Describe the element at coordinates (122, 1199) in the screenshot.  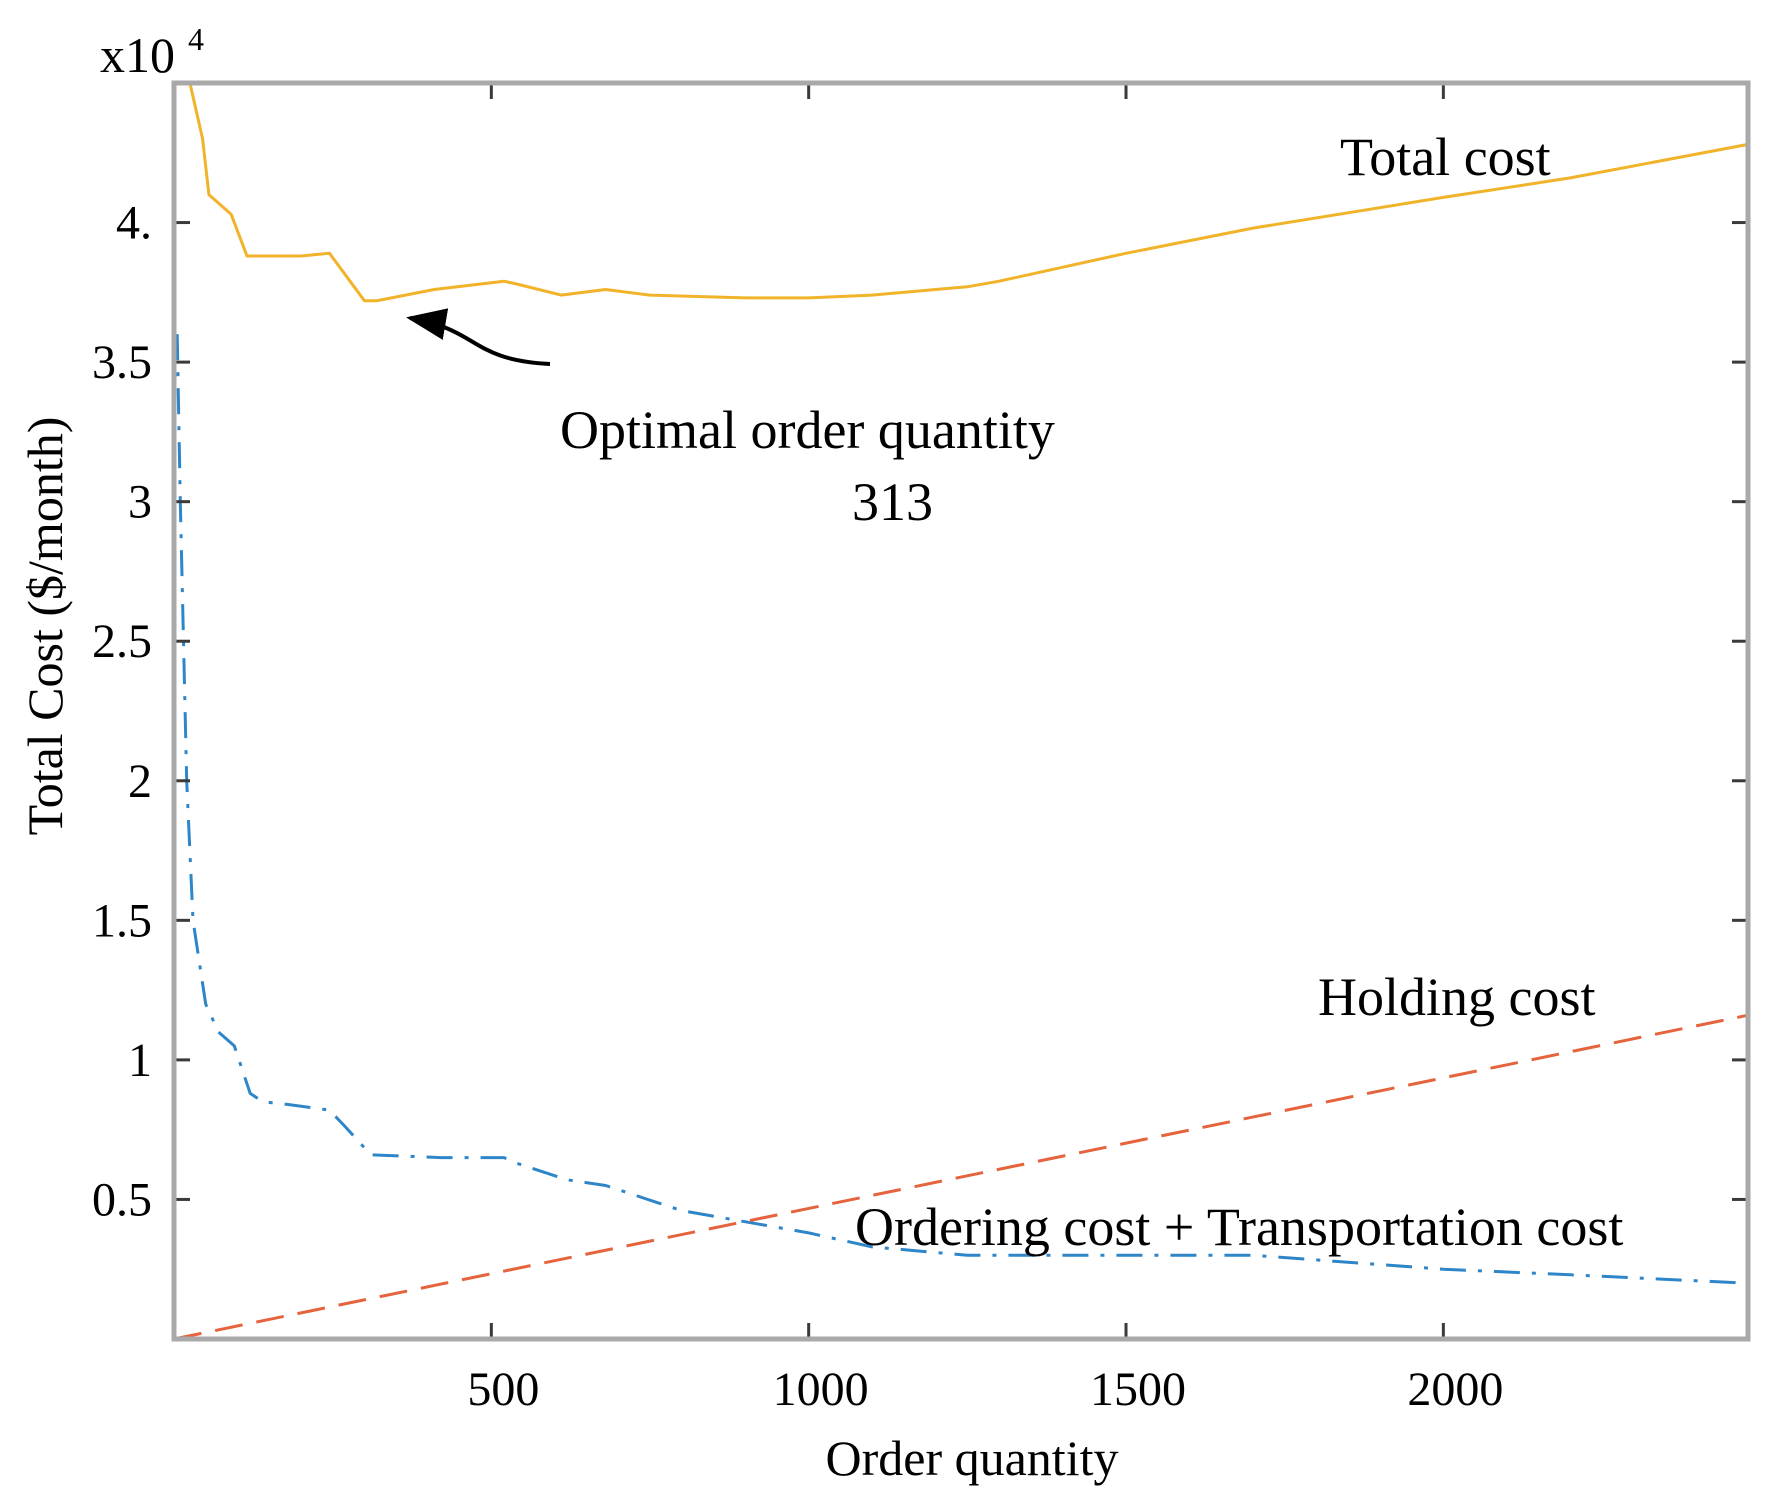
I see `y-tick-label-0.5: 0.5` at that location.